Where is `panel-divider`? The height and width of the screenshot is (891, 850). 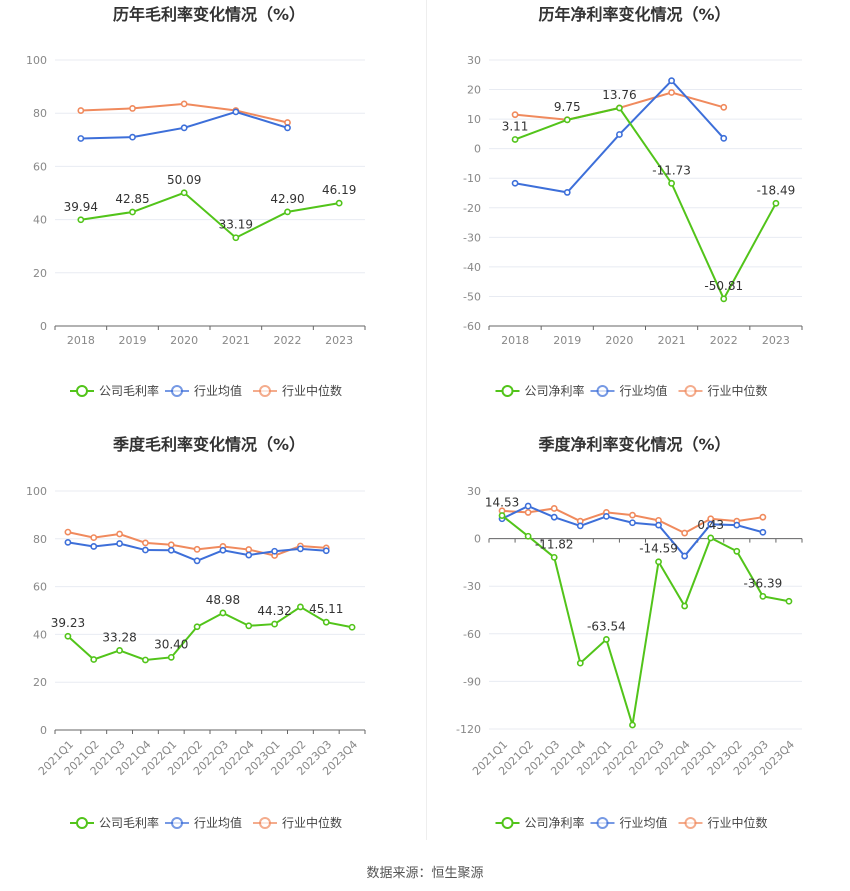 panel-divider is located at coordinates (426, 420).